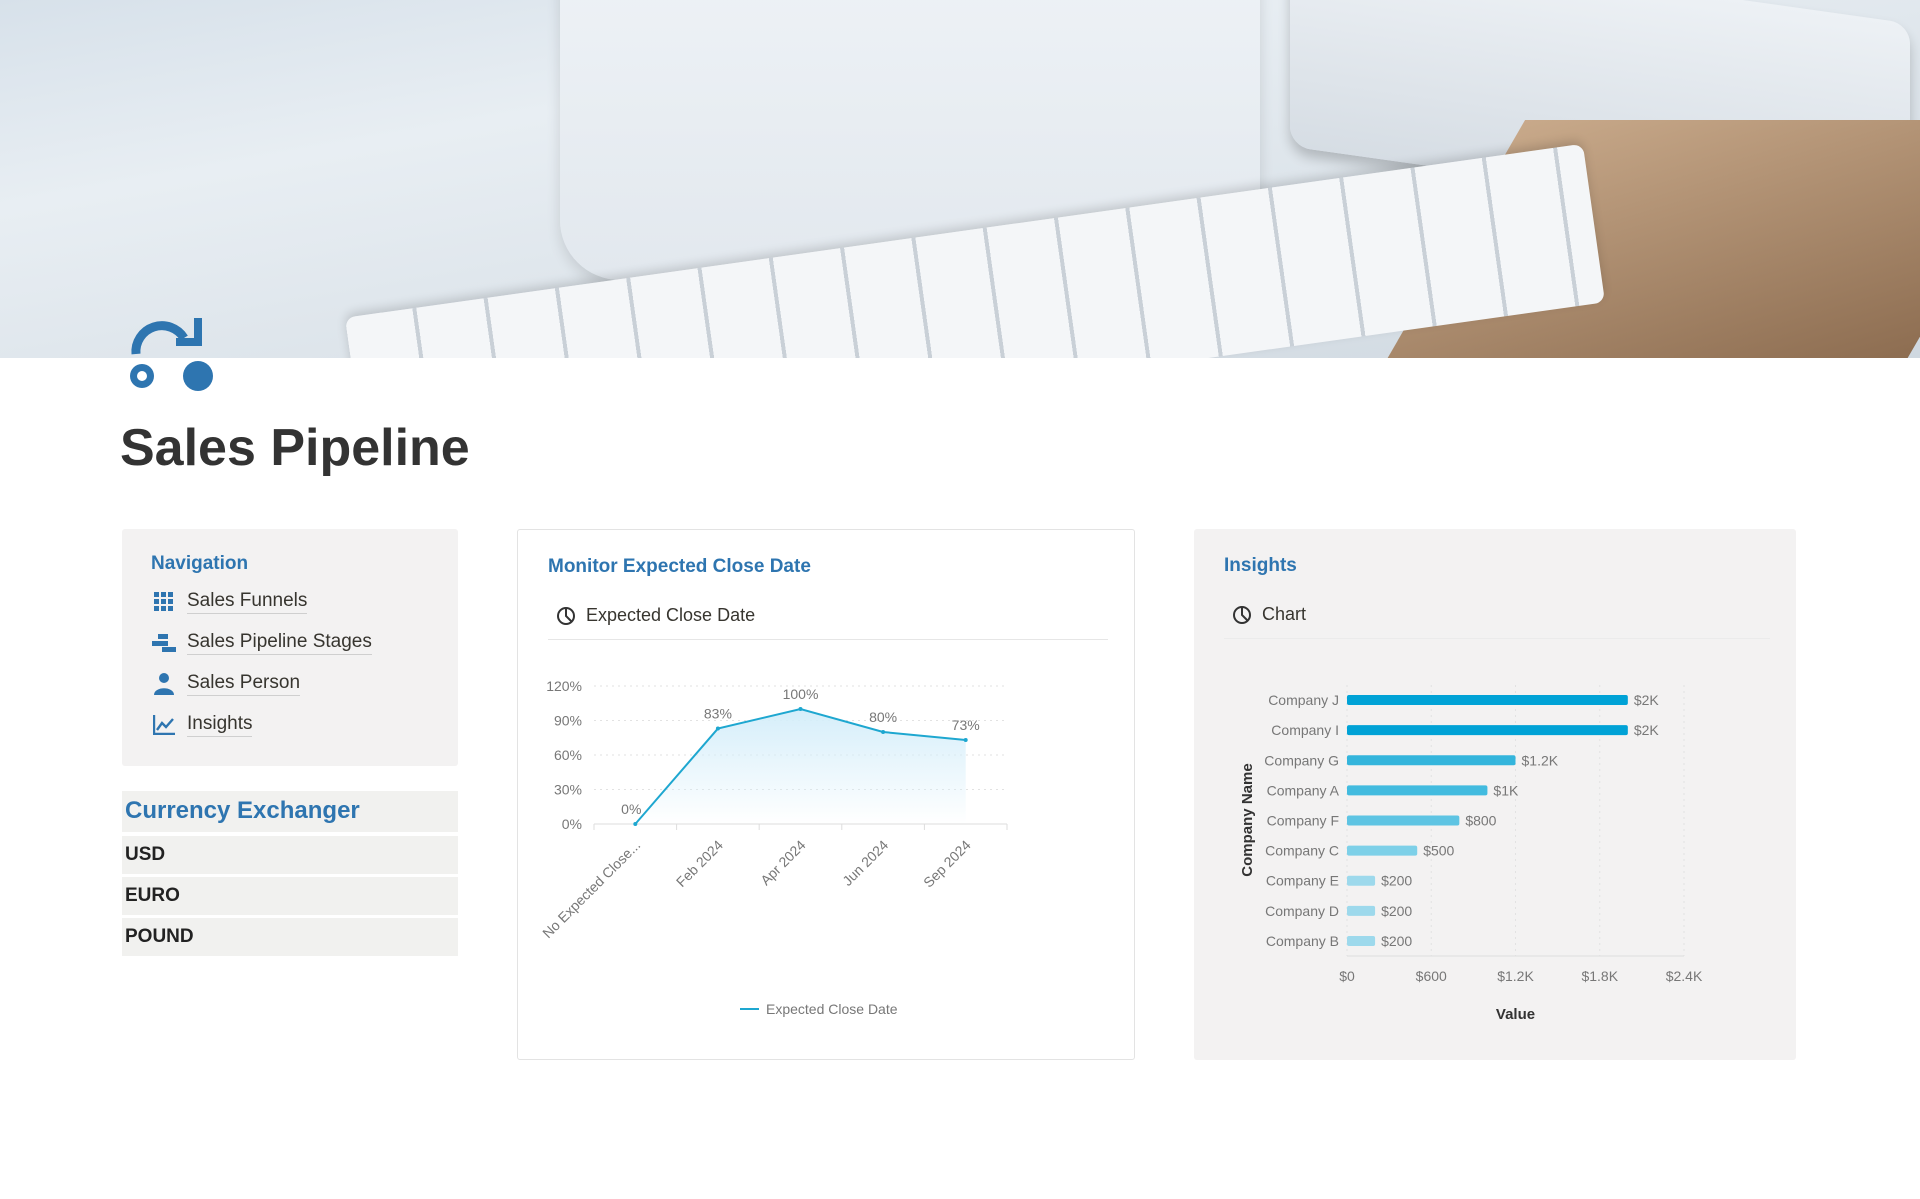  I want to click on y-tick-label: Company E, so click(1302, 881).